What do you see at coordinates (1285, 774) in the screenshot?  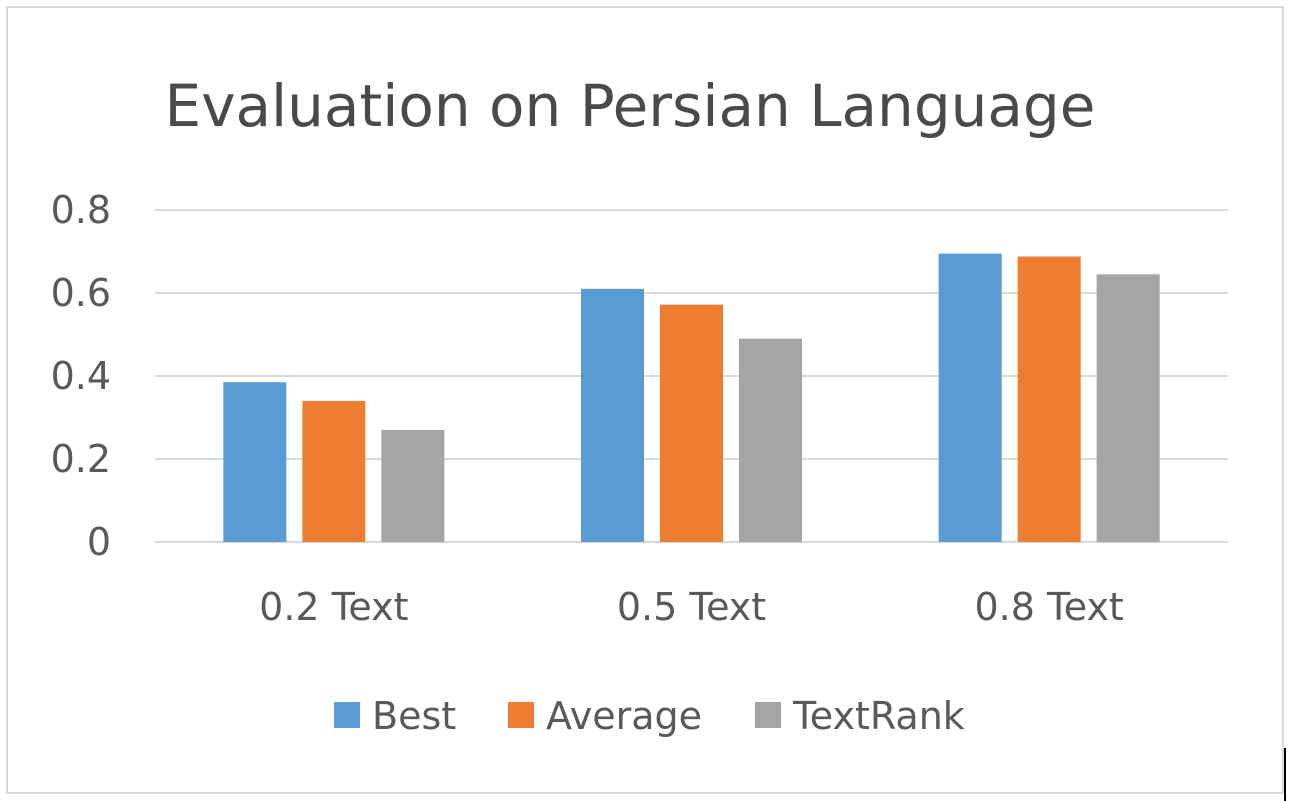 I see `frame-corner-edge` at bounding box center [1285, 774].